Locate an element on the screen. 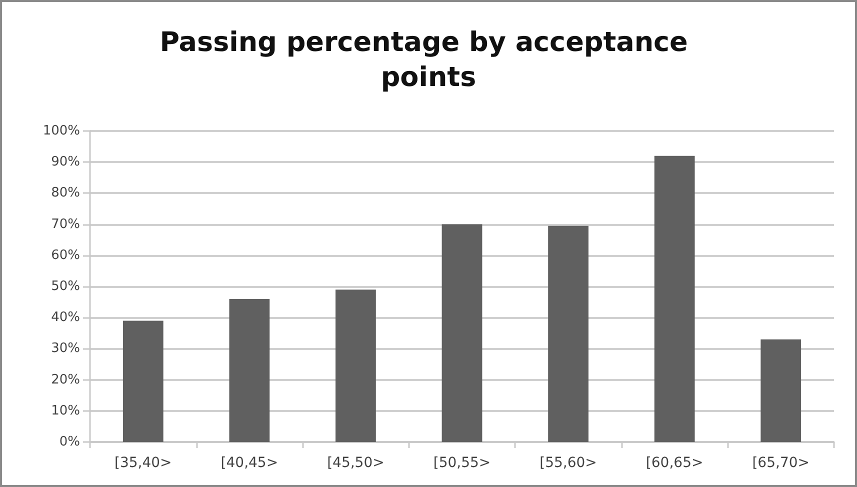 This screenshot has height=487, width=857. x-tick-label: [60,65> is located at coordinates (675, 463).